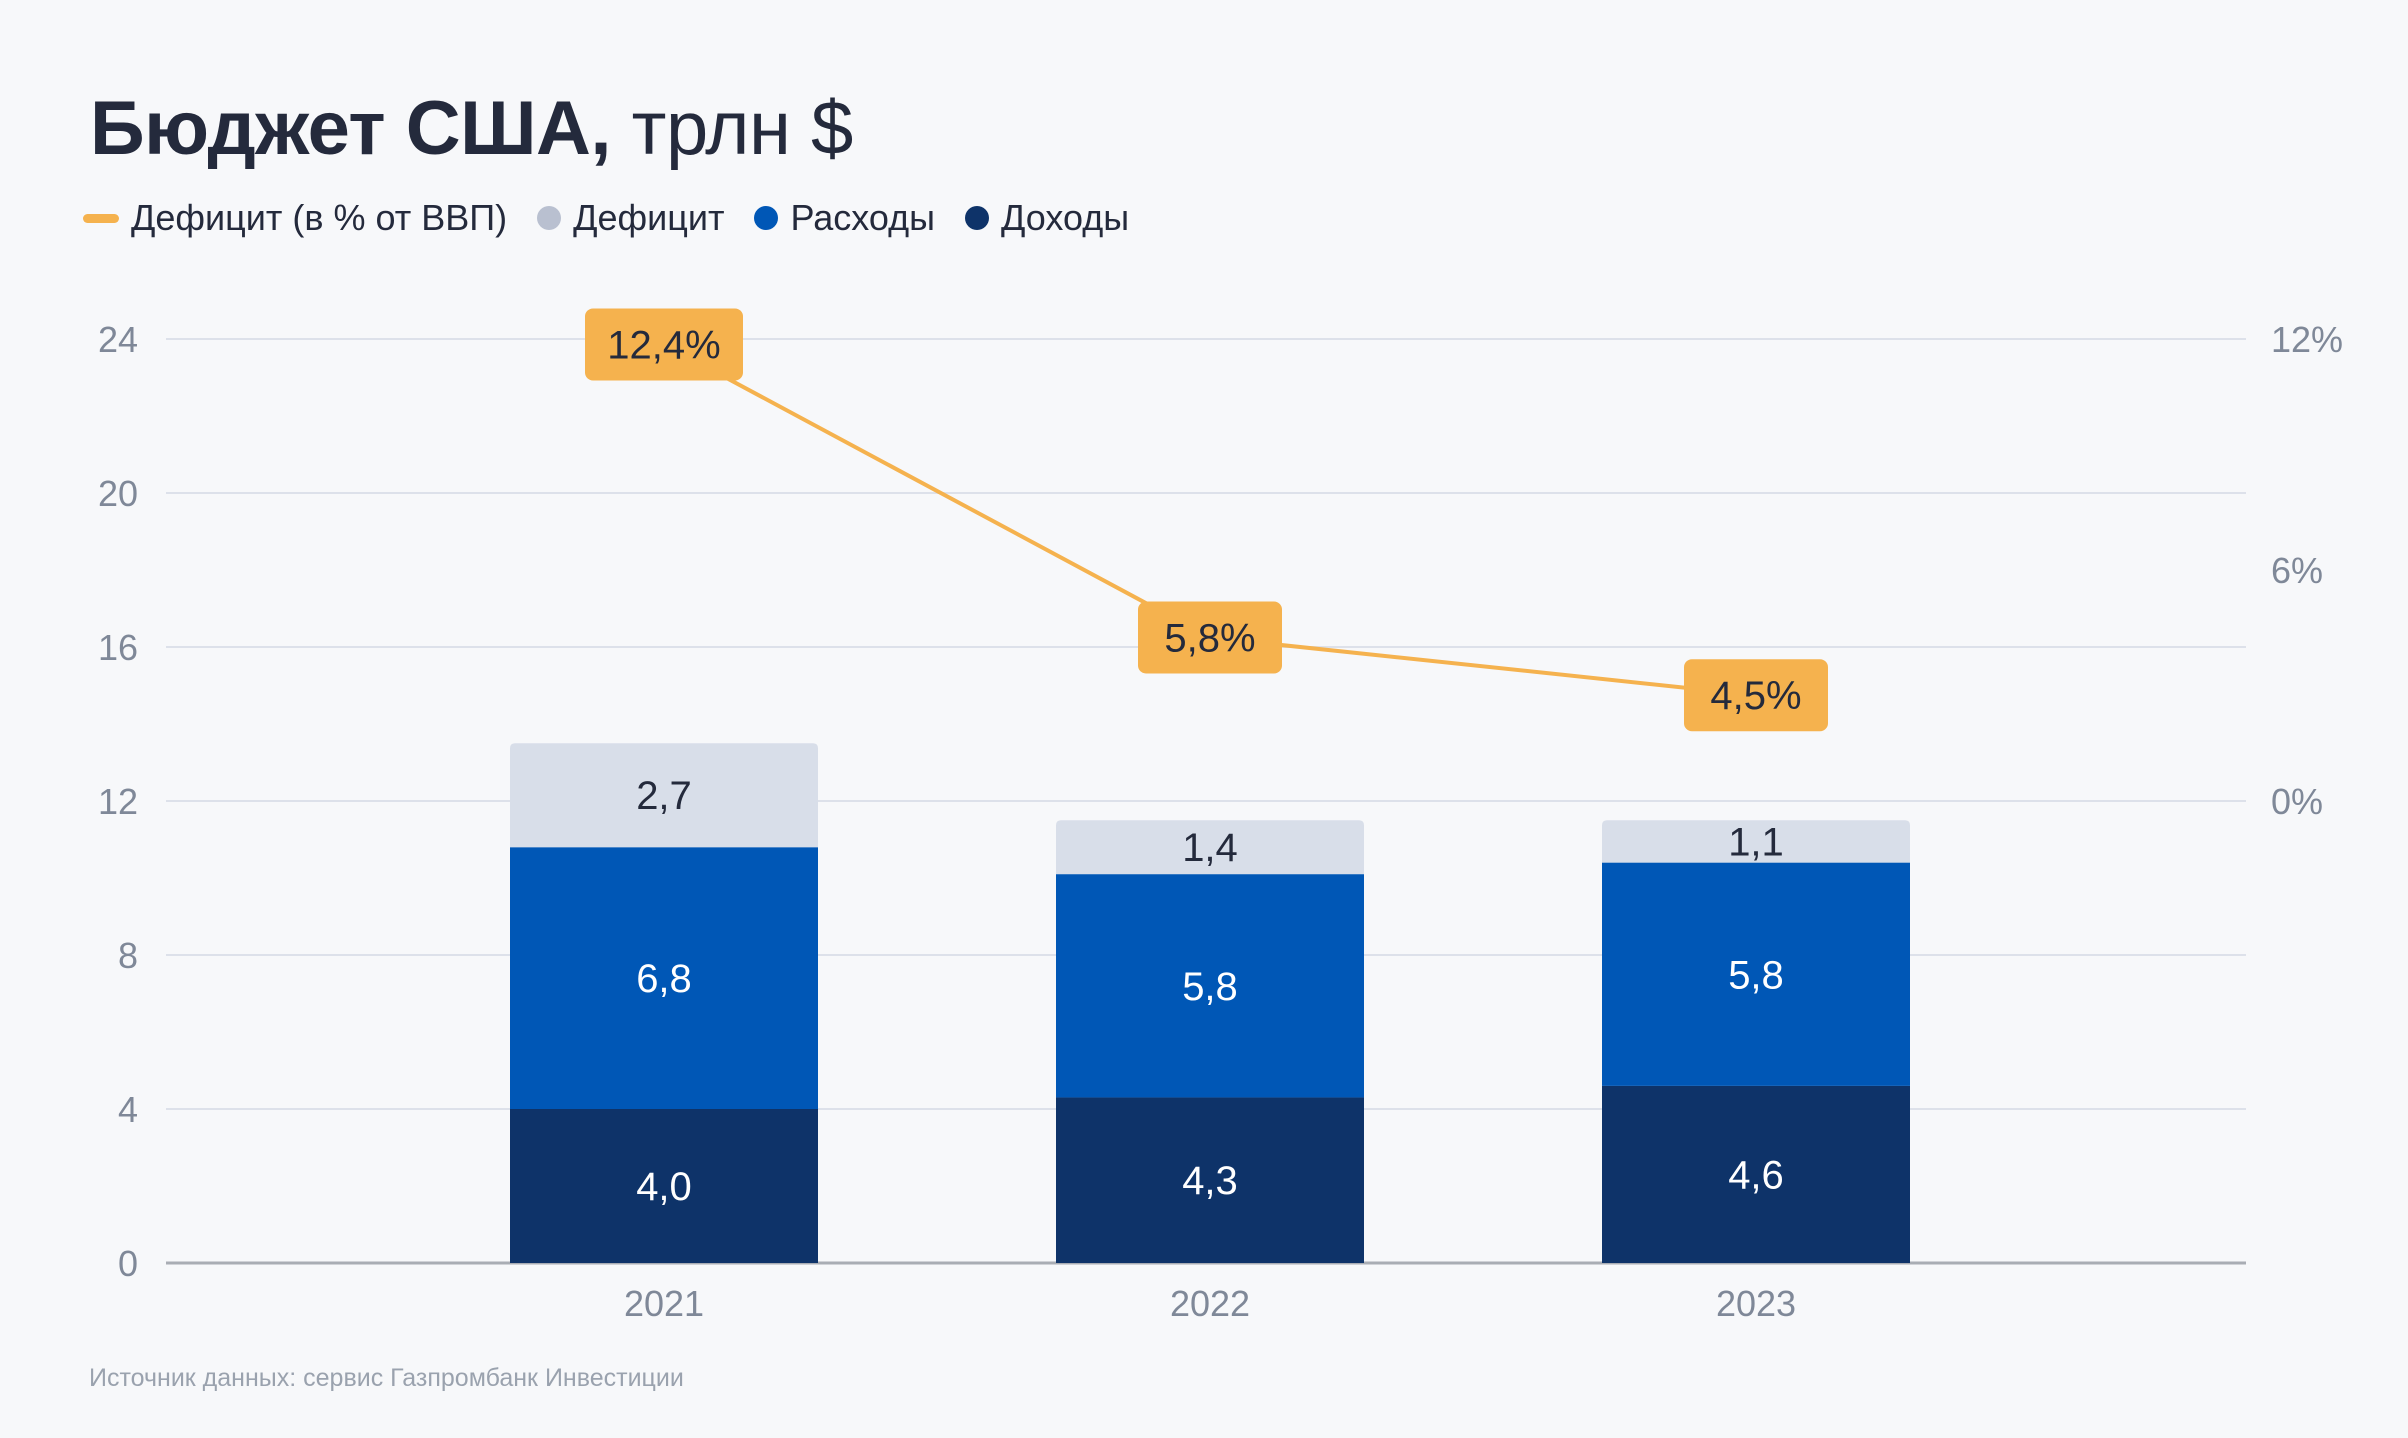 The height and width of the screenshot is (1438, 2408). I want to click on bar-value-label: 4,0, so click(664, 1187).